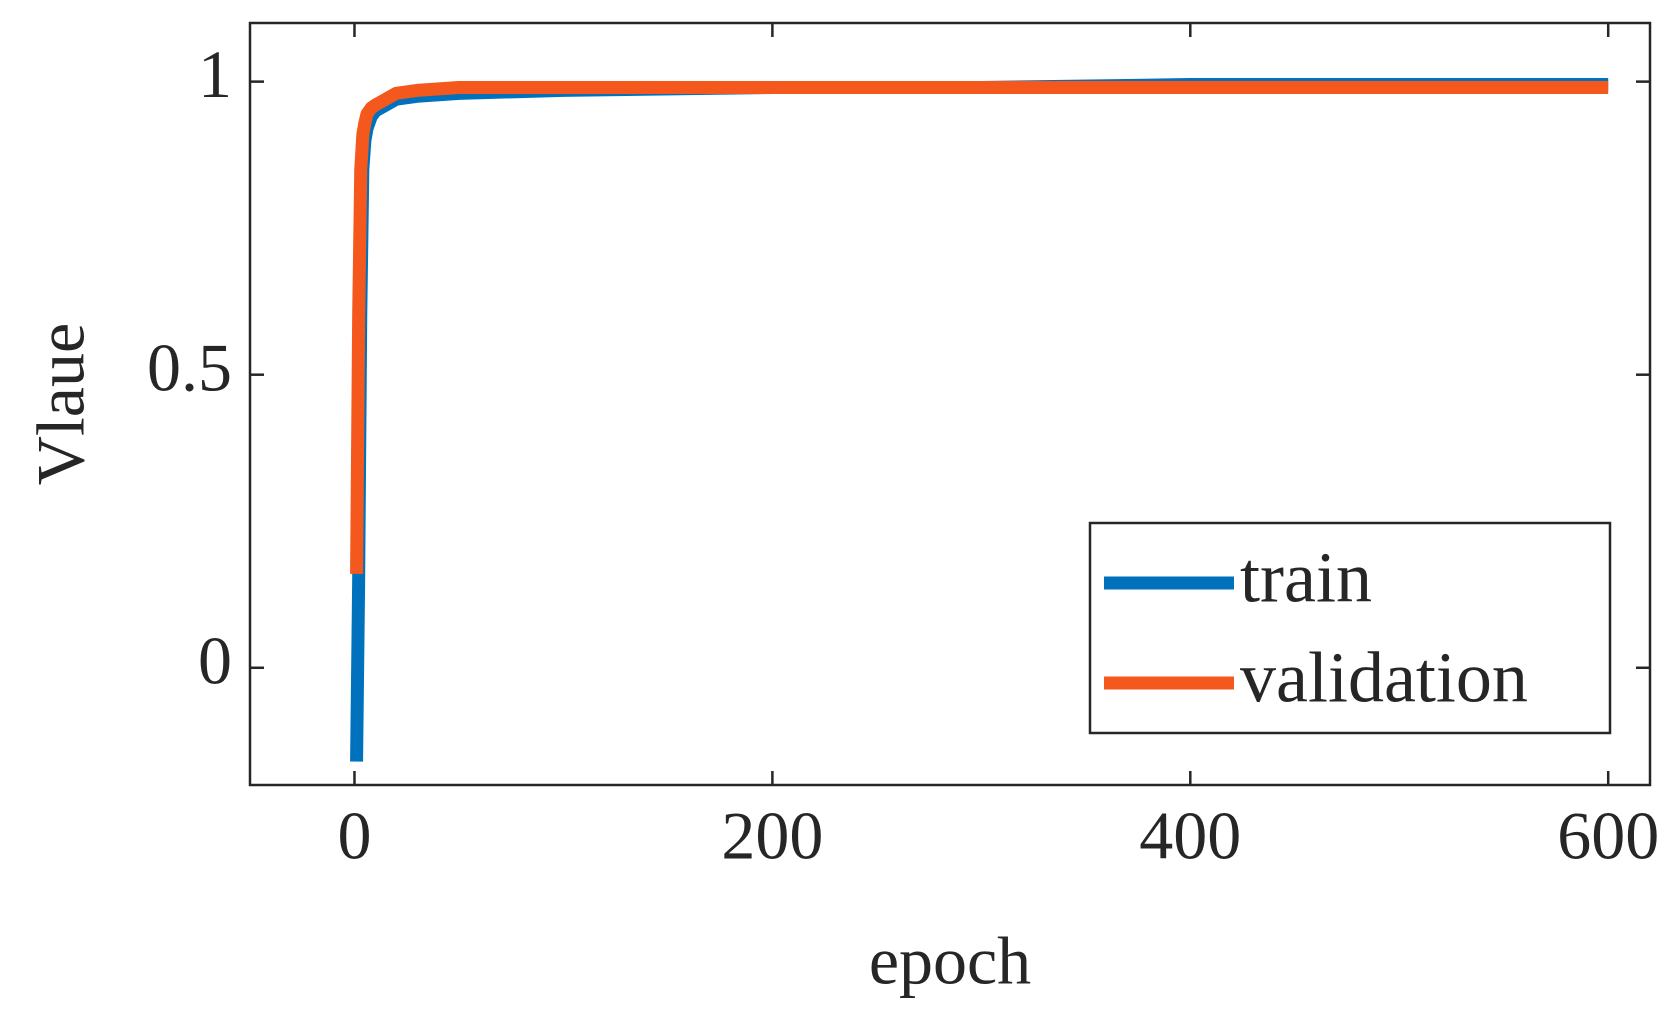 Image resolution: width=1677 pixels, height=1031 pixels. Describe the element at coordinates (1350, 628) in the screenshot. I see `legend-box` at that location.